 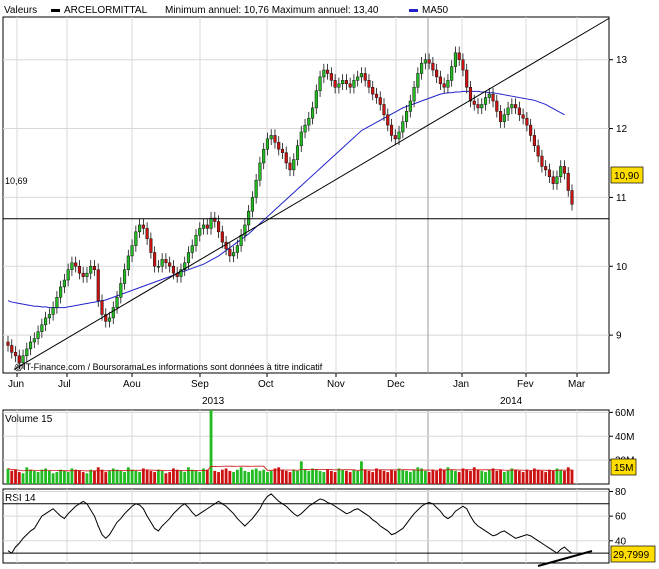 I want to click on price-tick-label: 10, so click(x=622, y=267).